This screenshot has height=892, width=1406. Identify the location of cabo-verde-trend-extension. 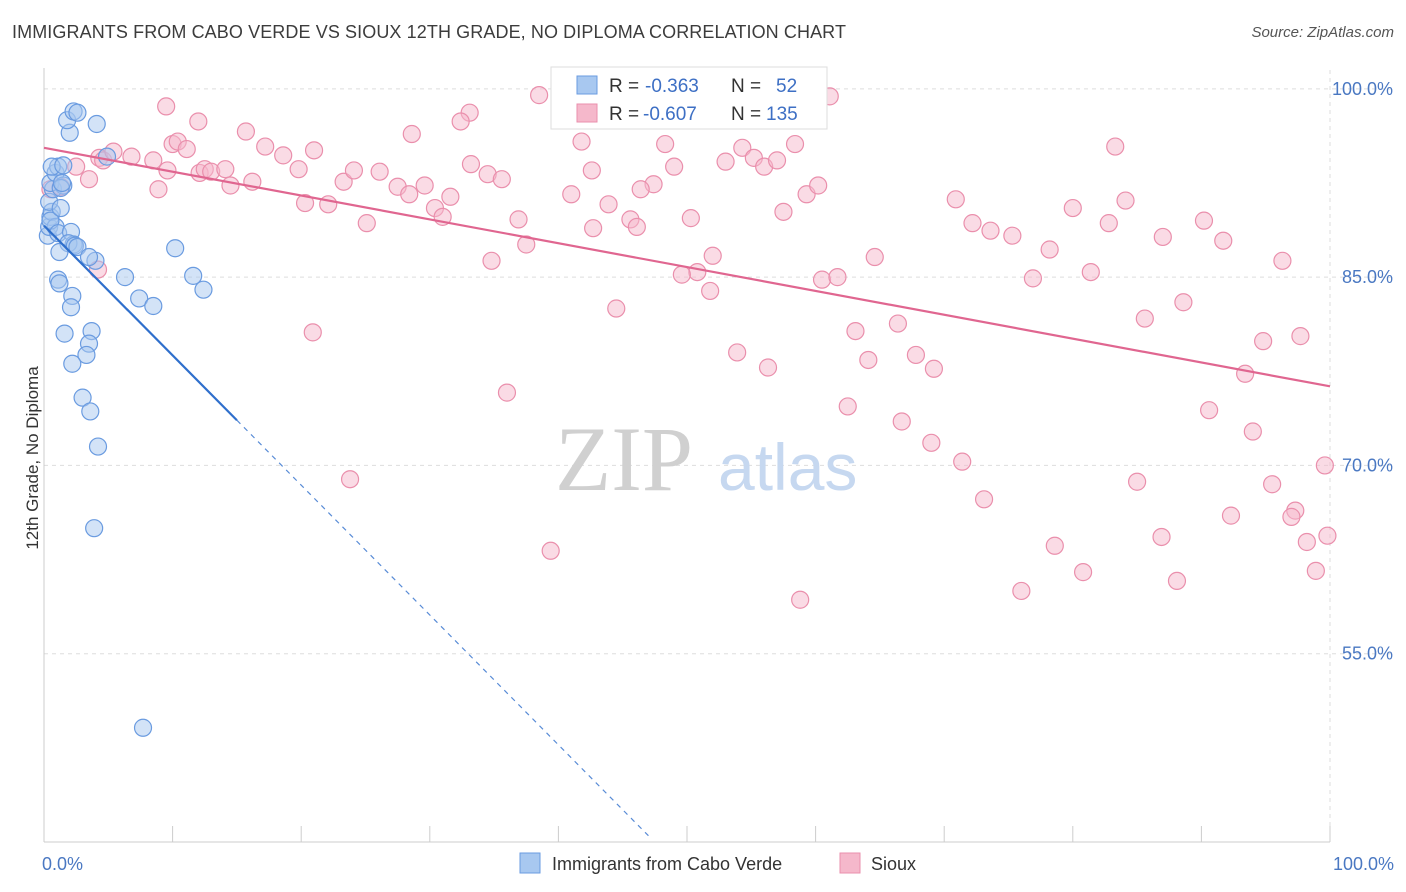
(442, 628).